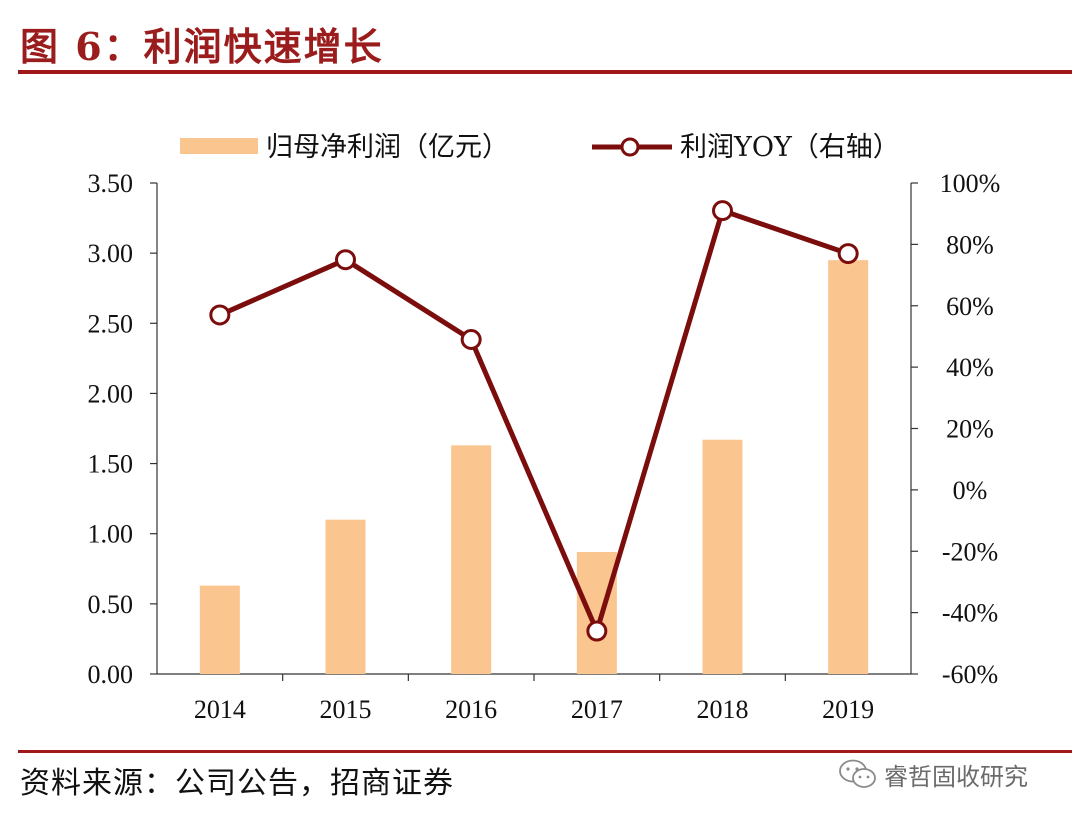 The image size is (1080, 820). I want to click on right-tick-label: 60%, so click(970, 306).